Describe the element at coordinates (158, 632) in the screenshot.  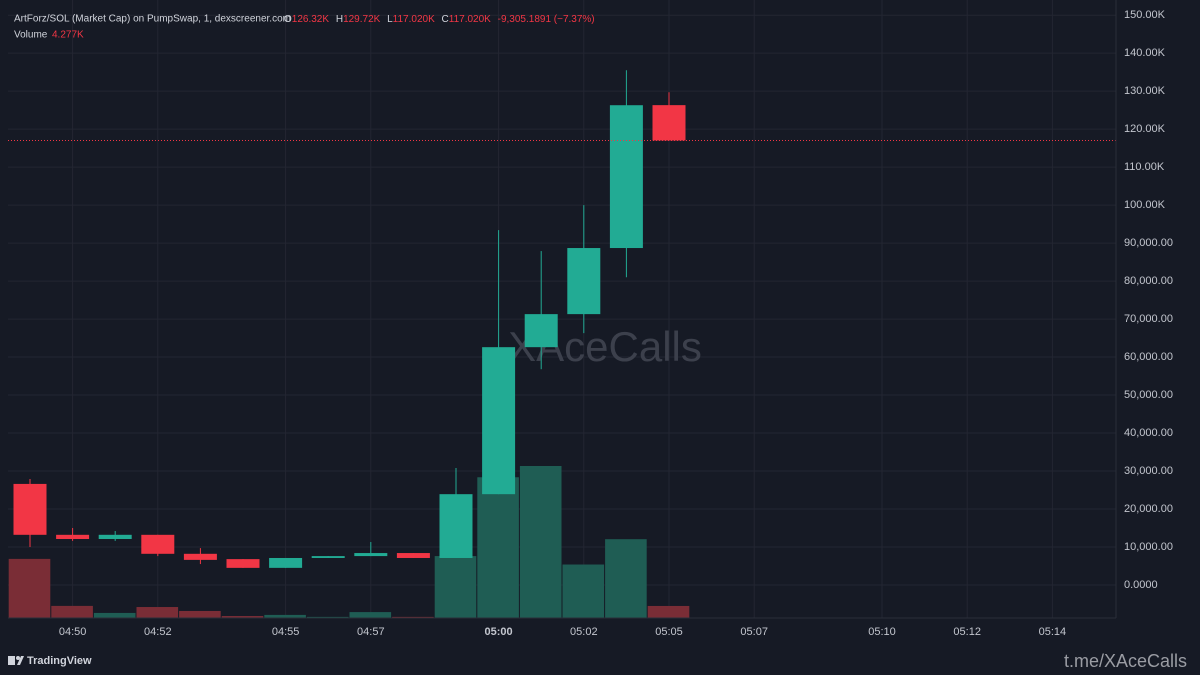
I see `x-tick-label: 04:52` at that location.